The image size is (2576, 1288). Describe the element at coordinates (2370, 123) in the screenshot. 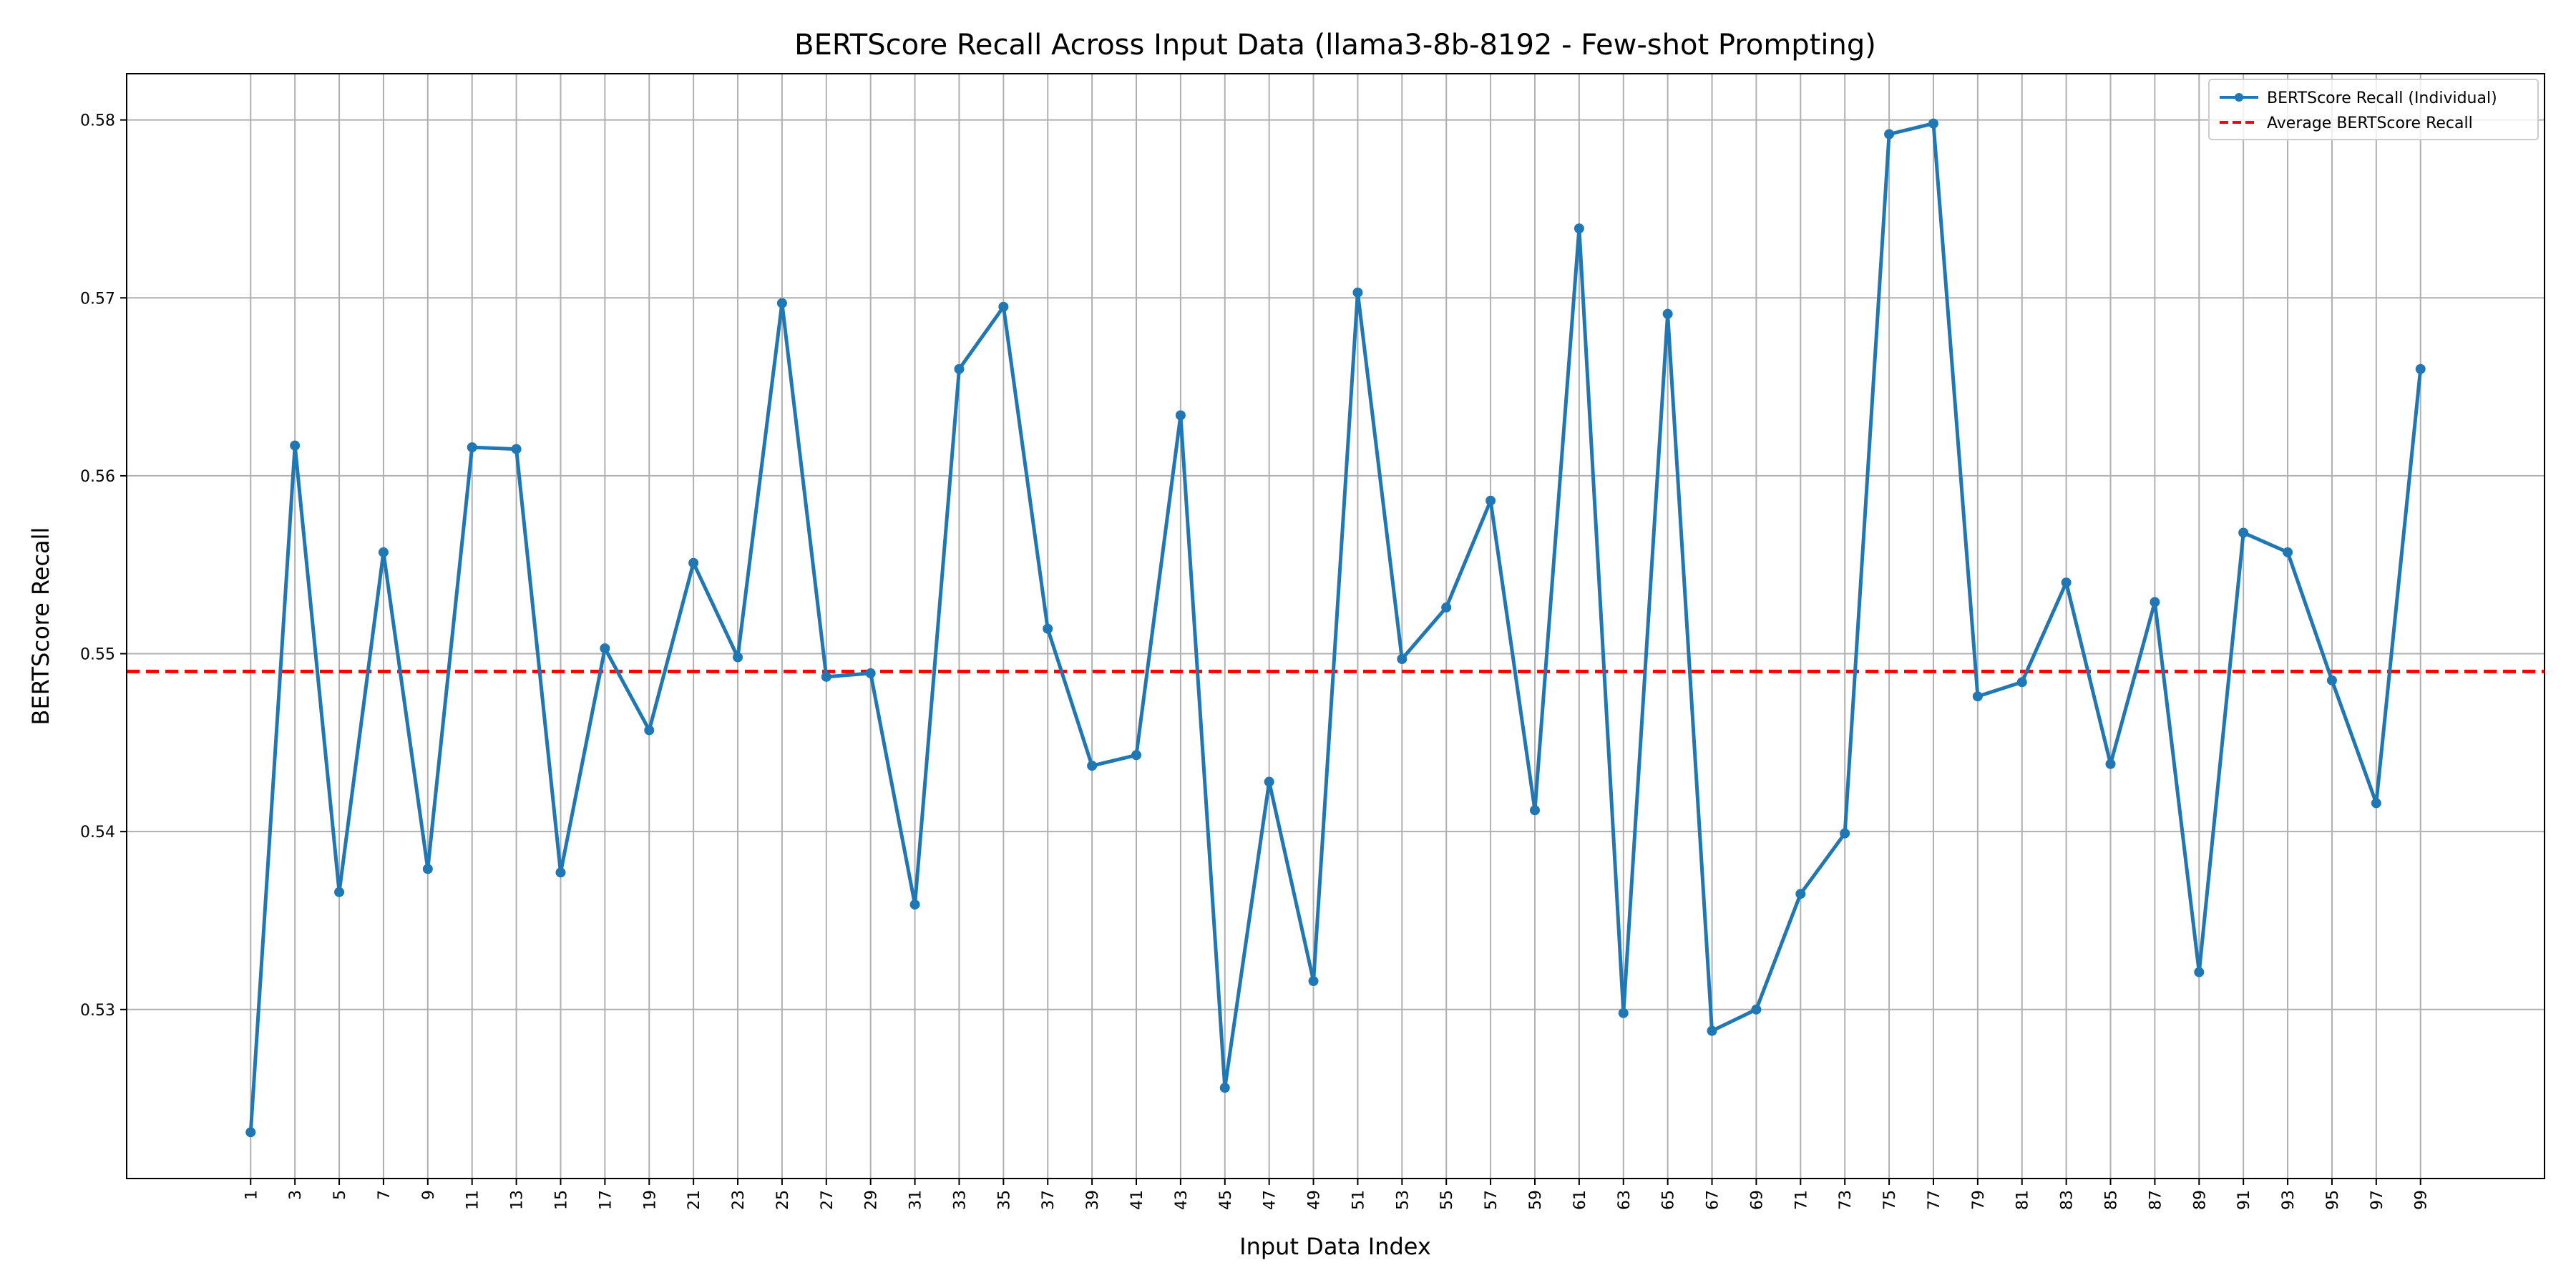

I see `legend-average-label: Average BERTScore Recall` at that location.